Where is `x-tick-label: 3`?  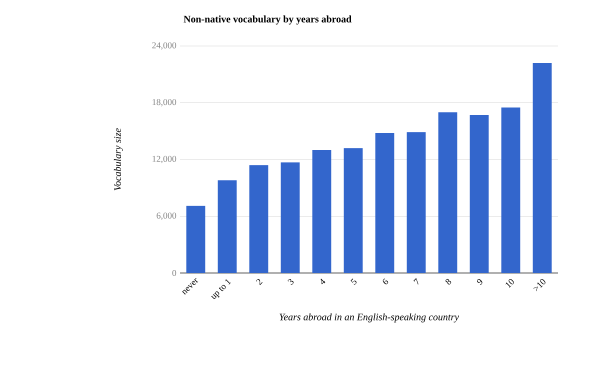
x-tick-label: 3 is located at coordinates (291, 281).